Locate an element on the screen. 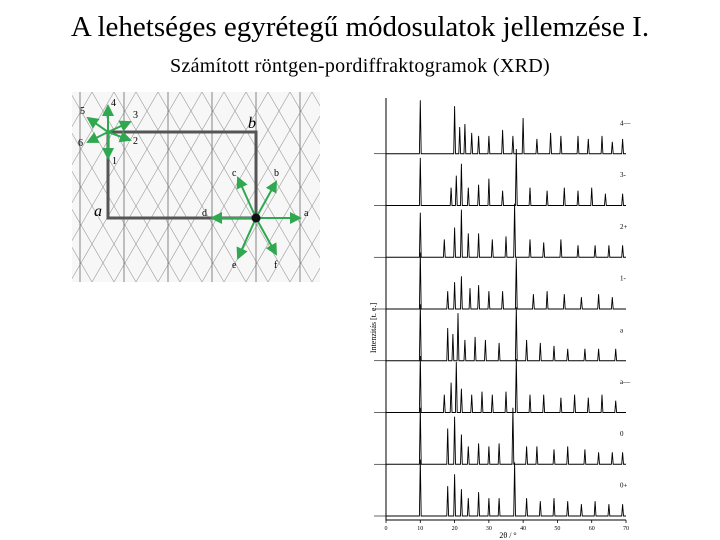  series-label: a— is located at coordinates (625, 382).